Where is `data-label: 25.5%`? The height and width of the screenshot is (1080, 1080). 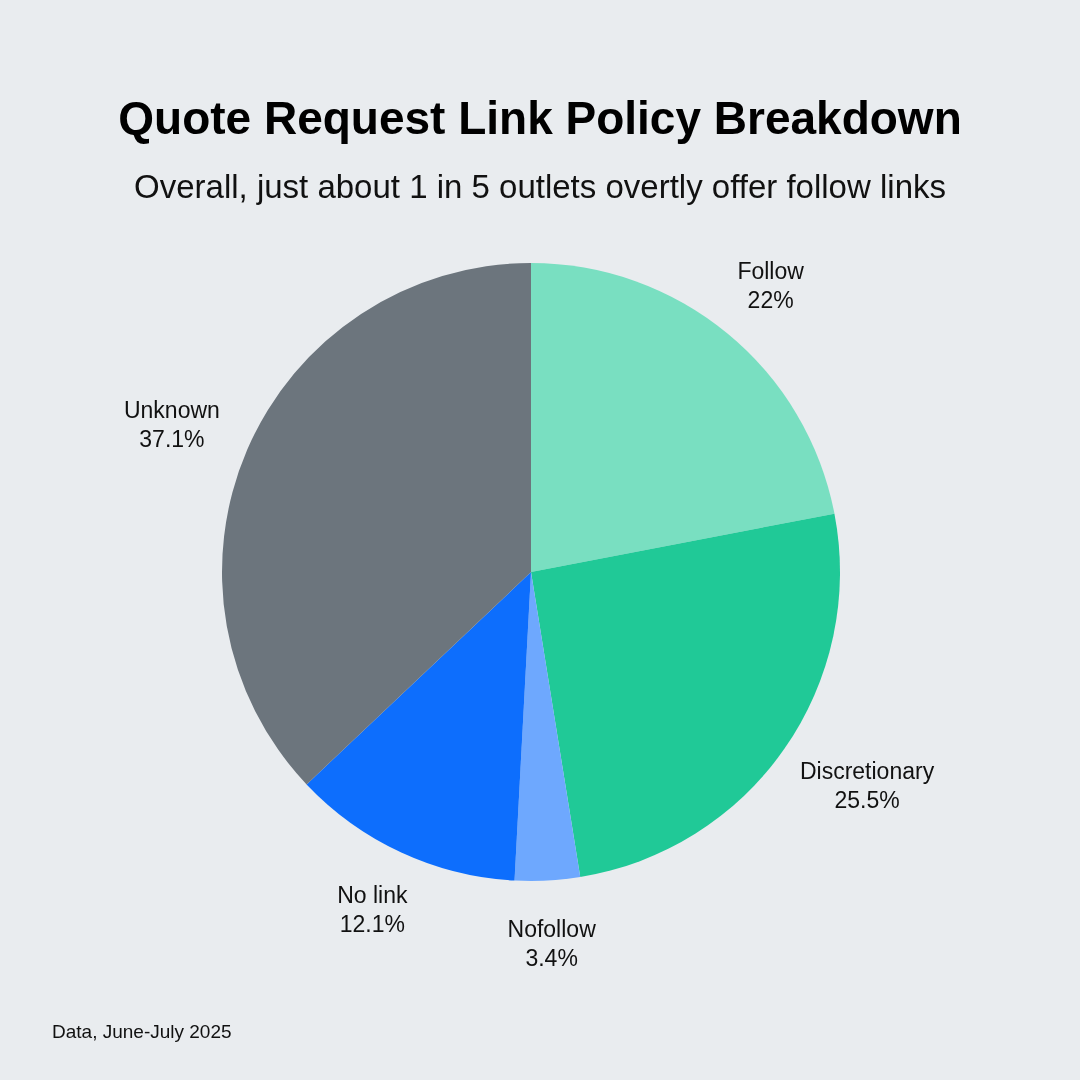
data-label: 25.5% is located at coordinates (867, 799).